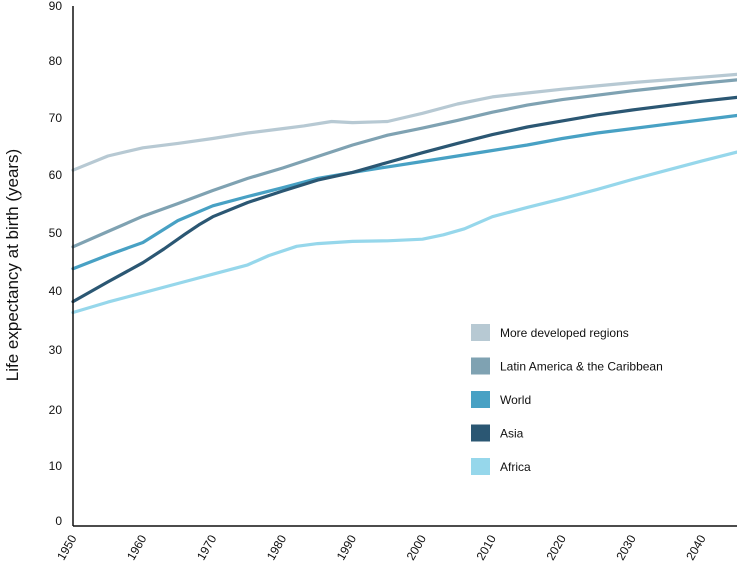  What do you see at coordinates (67, 547) in the screenshot?
I see `x-tick-label: 1950` at bounding box center [67, 547].